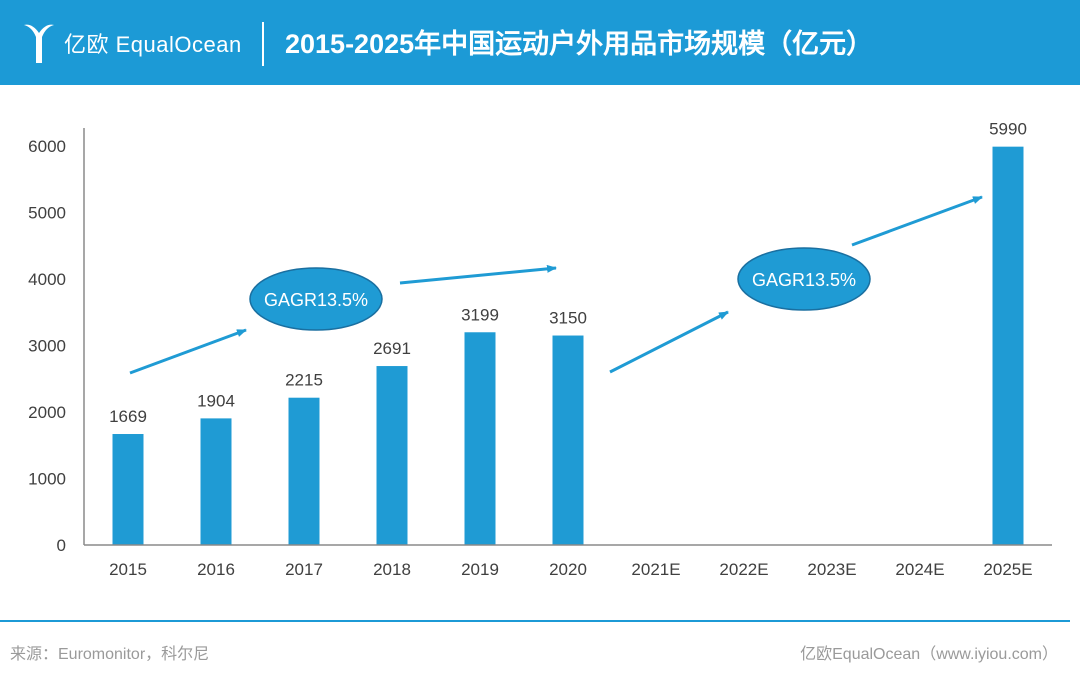 The height and width of the screenshot is (677, 1080). I want to click on header-bar: 亿欧 EqualOcean 2015-2025年中国运动户外用品市场规模（亿元）, so click(540, 42).